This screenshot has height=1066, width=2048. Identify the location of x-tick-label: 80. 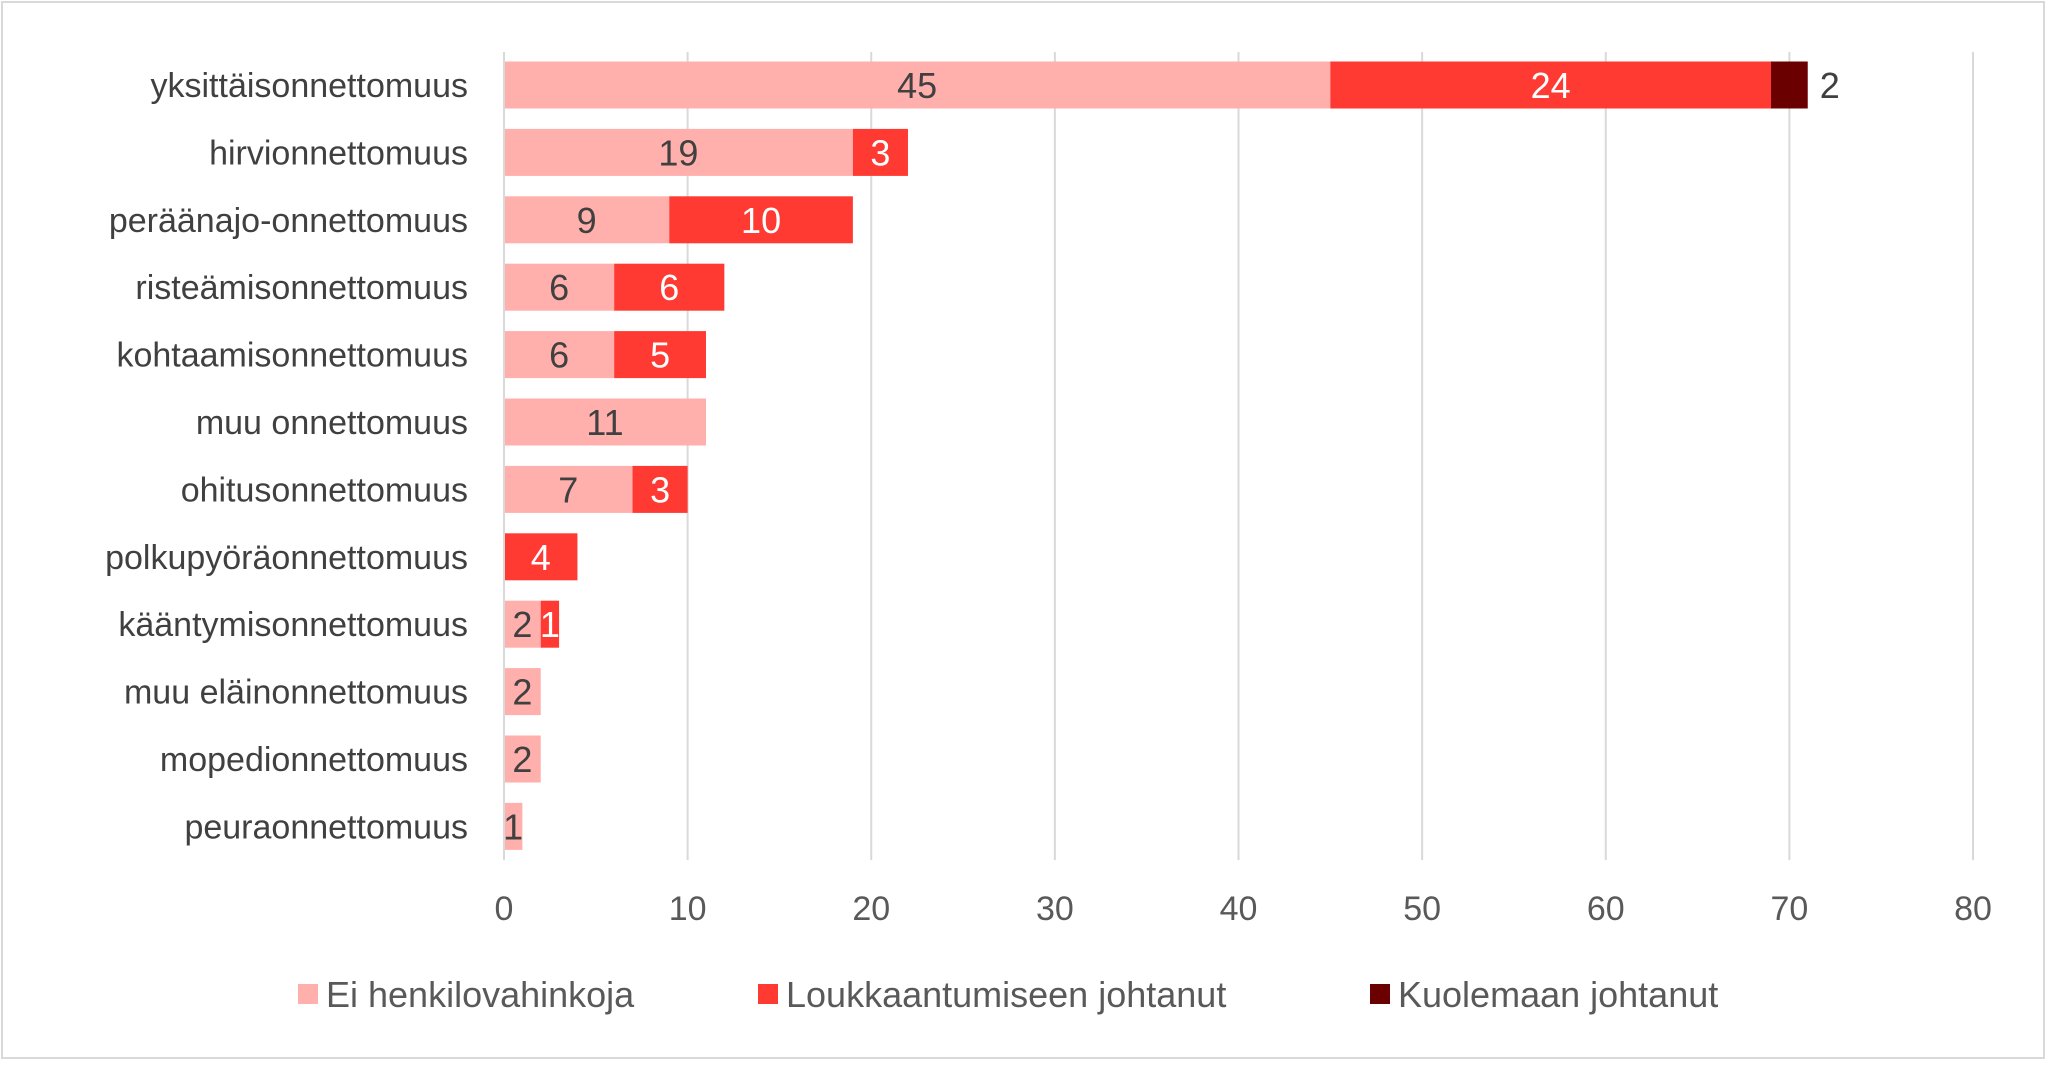
(1973, 909).